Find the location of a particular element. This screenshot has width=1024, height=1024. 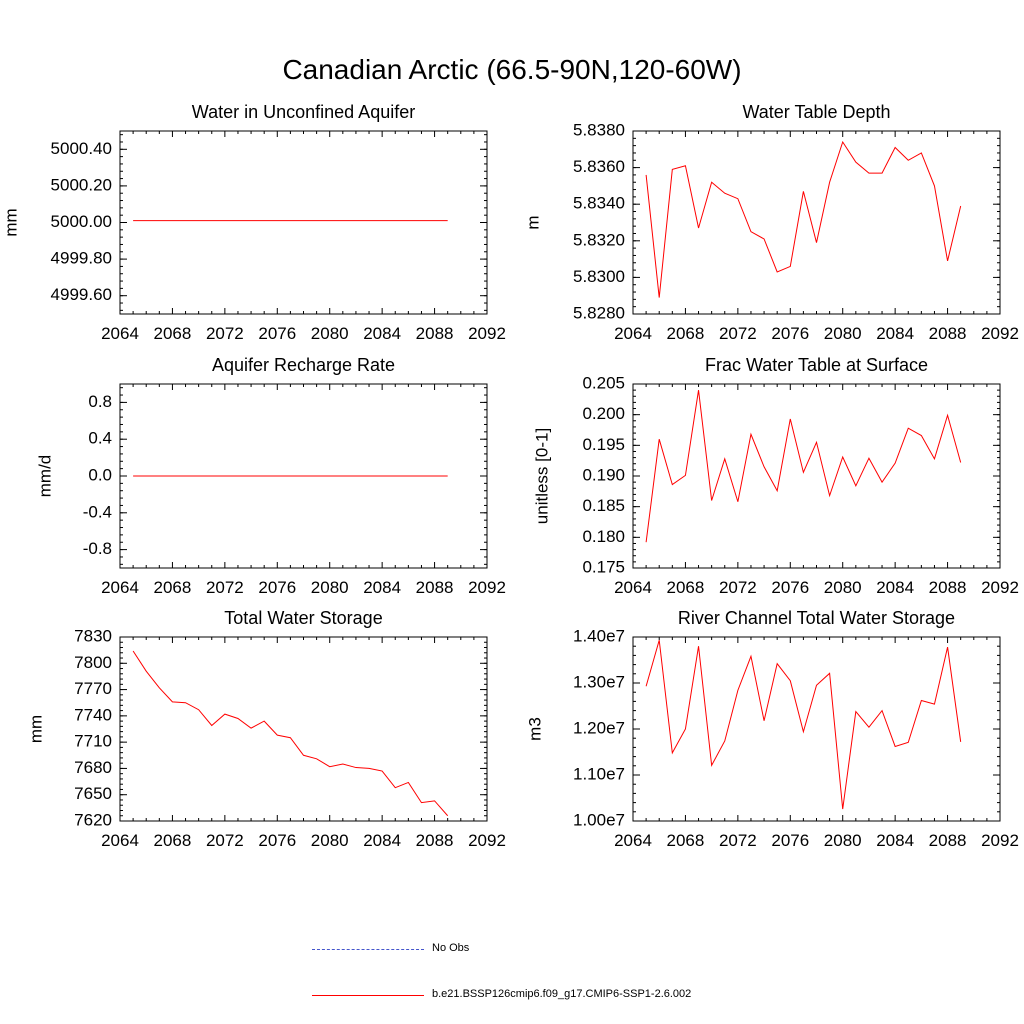

y-tick-label: 0.180 is located at coordinates (603, 536).